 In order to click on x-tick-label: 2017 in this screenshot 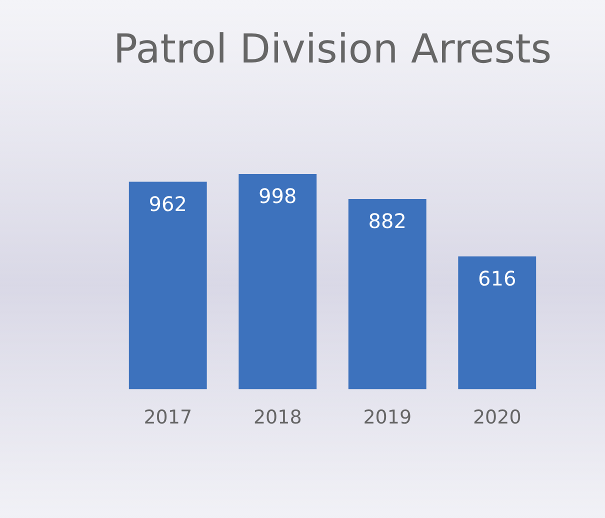, I will do `click(168, 417)`.